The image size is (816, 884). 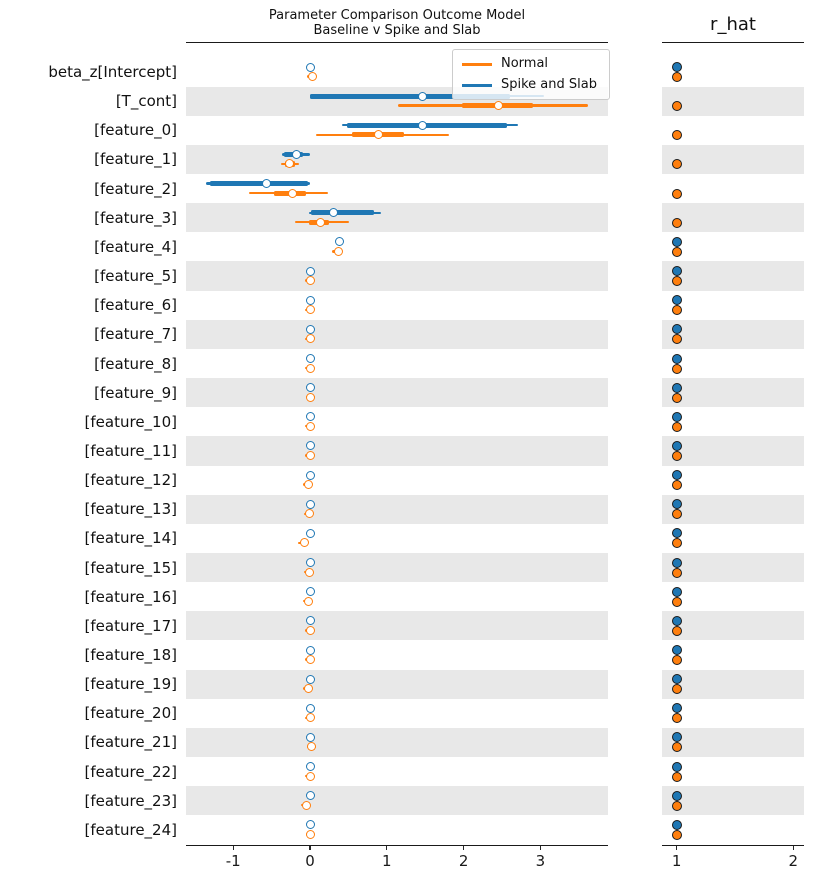 What do you see at coordinates (130, 421) in the screenshot?
I see `row-label: [feature_10]` at bounding box center [130, 421].